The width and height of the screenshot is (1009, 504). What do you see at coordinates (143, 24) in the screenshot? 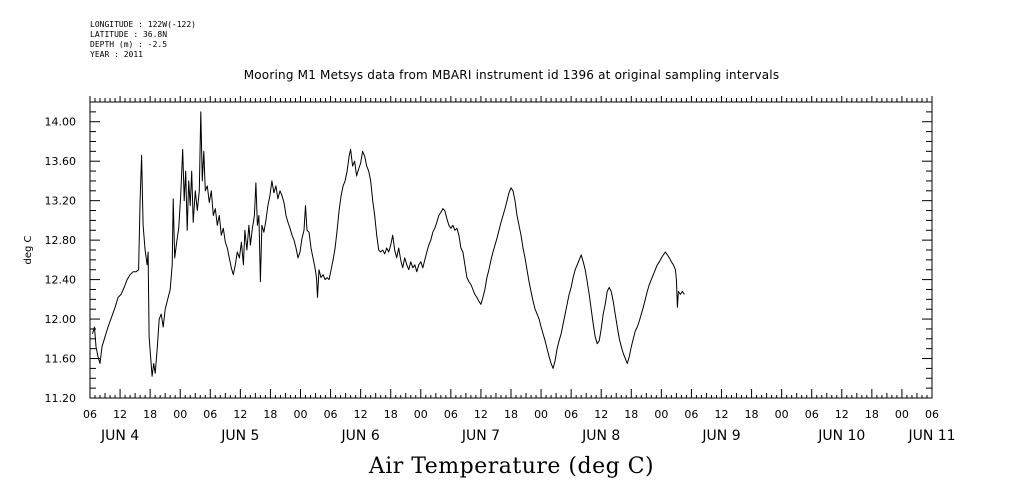
I see `header-longitude: LONGITUDE : 122W(-122)` at bounding box center [143, 24].